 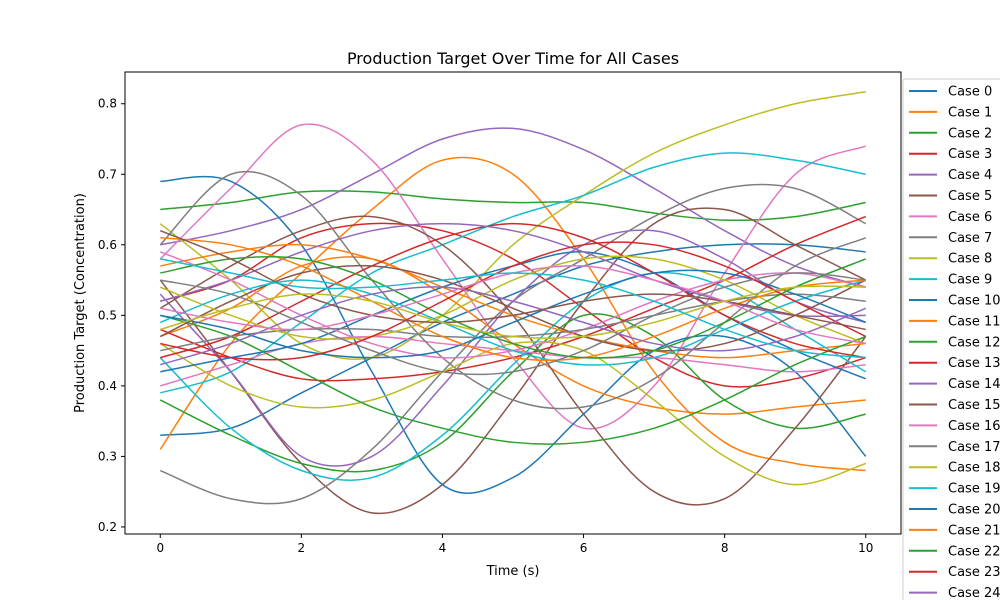 I want to click on legend-label: Case 15, so click(x=974, y=405).